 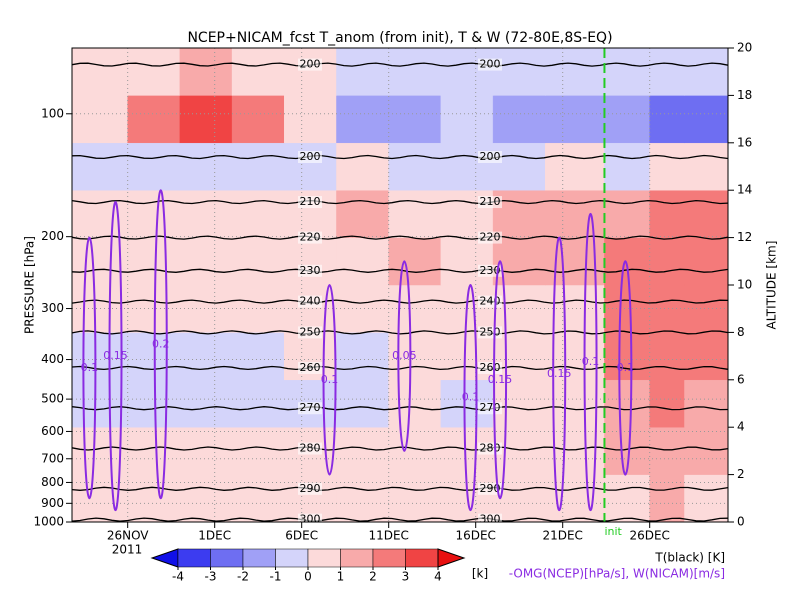 What do you see at coordinates (301, 536) in the screenshot?
I see `x-tick-label: 6DEC` at bounding box center [301, 536].